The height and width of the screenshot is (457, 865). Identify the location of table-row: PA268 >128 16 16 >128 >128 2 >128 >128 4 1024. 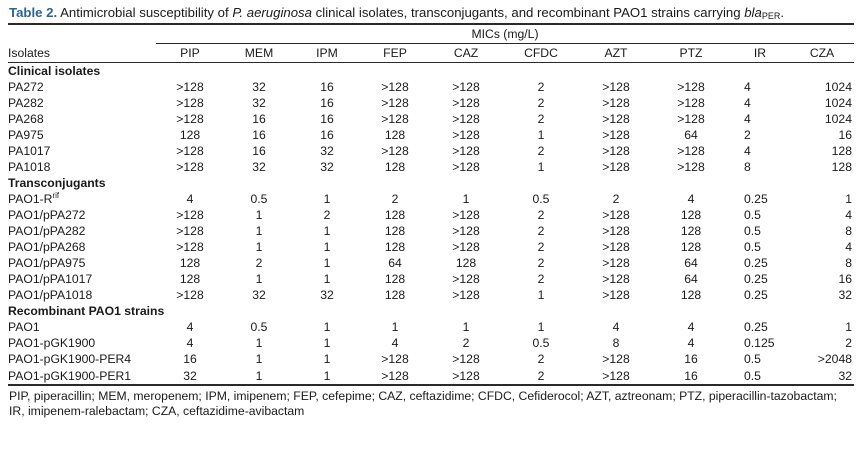
(431, 119).